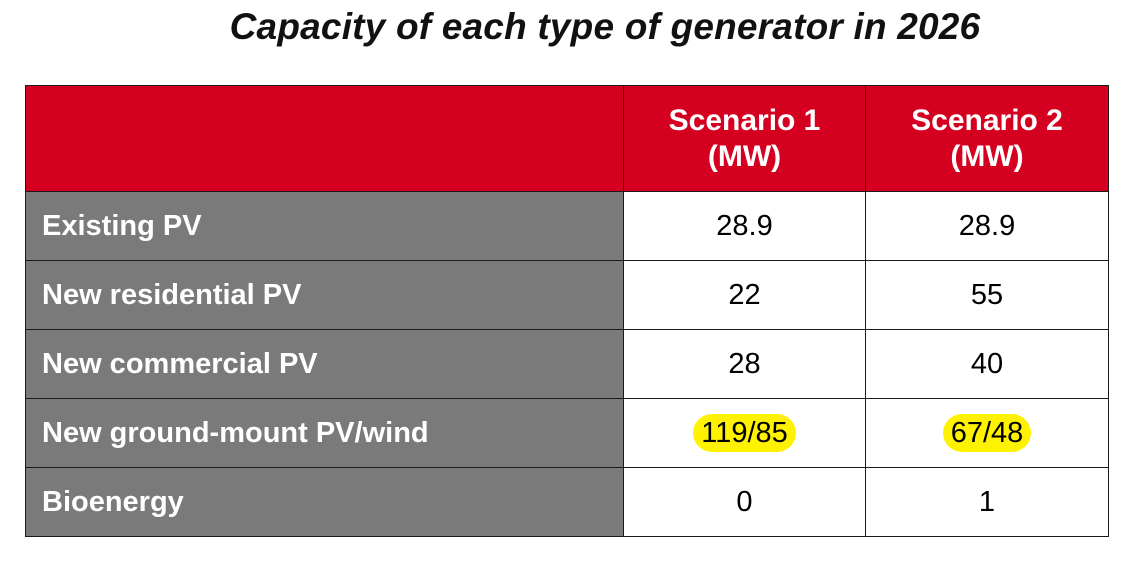  I want to click on cell-existing-pv-scenario-1: 28.9, so click(744, 226).